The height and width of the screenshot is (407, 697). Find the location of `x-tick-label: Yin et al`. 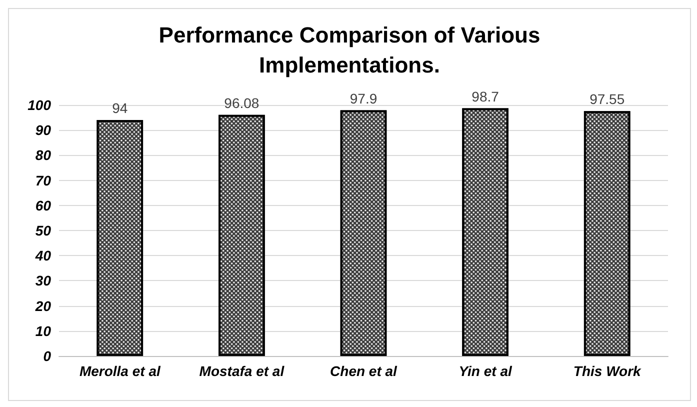

x-tick-label: Yin et al is located at coordinates (485, 371).